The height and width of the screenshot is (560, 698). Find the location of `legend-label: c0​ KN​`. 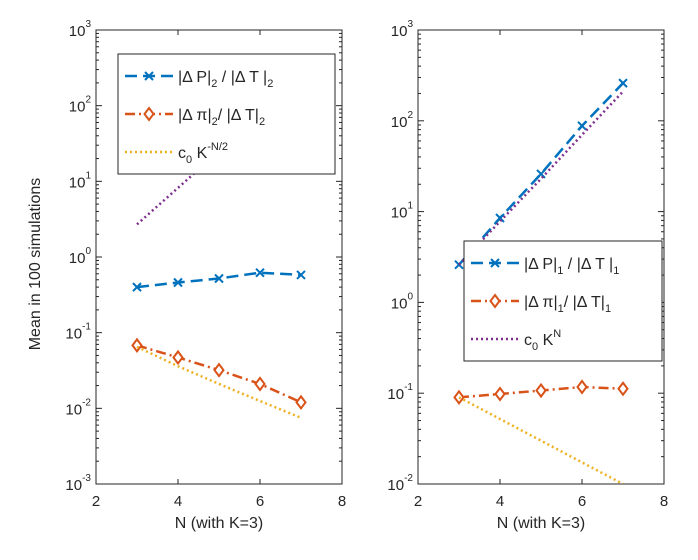

legend-label: c0​ KN​ is located at coordinates (542, 340).